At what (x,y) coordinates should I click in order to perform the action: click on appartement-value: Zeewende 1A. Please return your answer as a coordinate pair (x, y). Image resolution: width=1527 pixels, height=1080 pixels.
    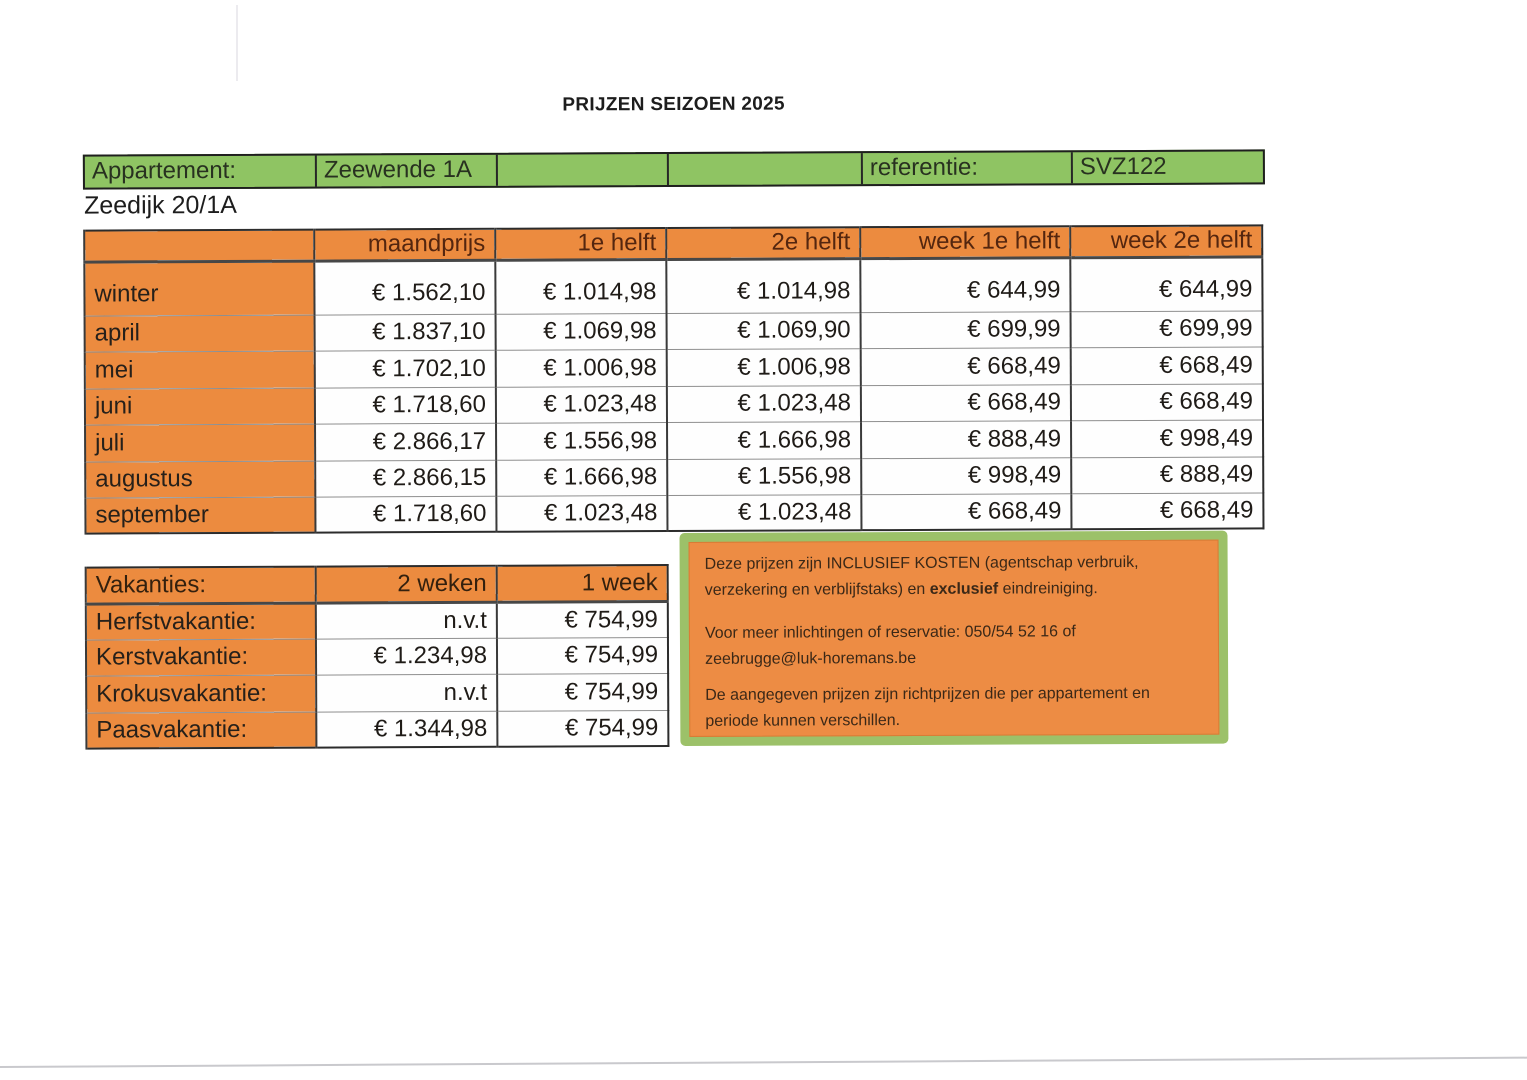
    Looking at the image, I should click on (405, 170).